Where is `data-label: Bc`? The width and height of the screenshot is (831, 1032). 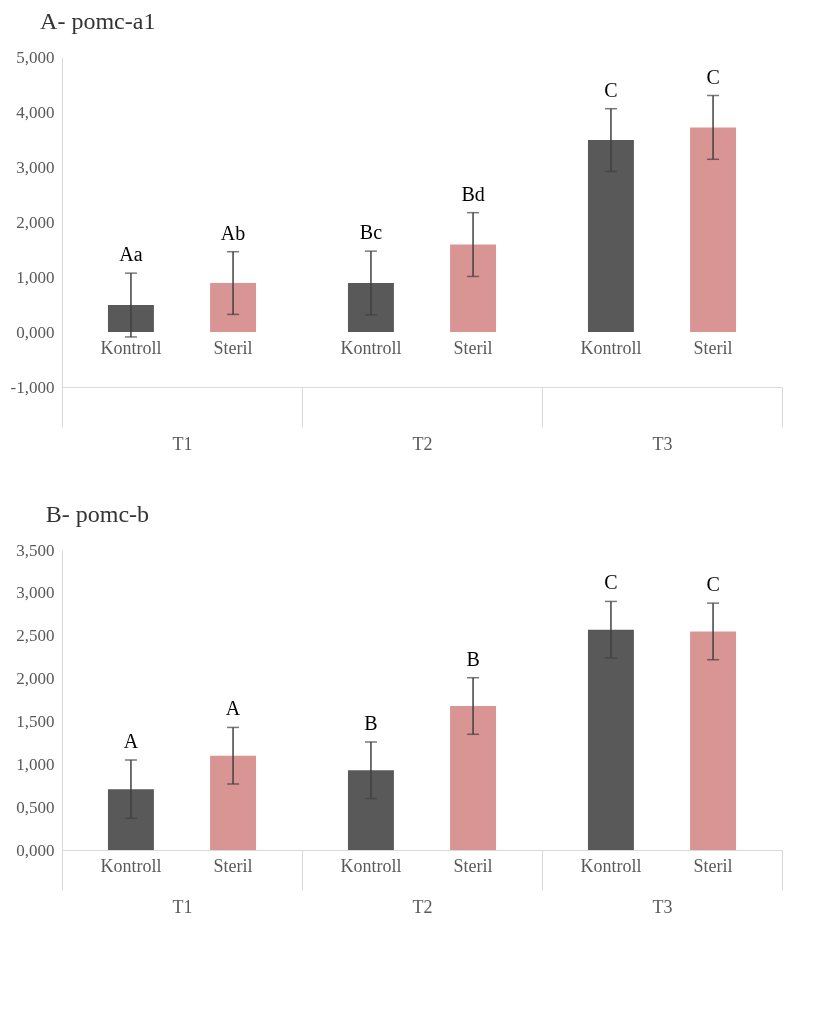
data-label: Bc is located at coordinates (371, 232).